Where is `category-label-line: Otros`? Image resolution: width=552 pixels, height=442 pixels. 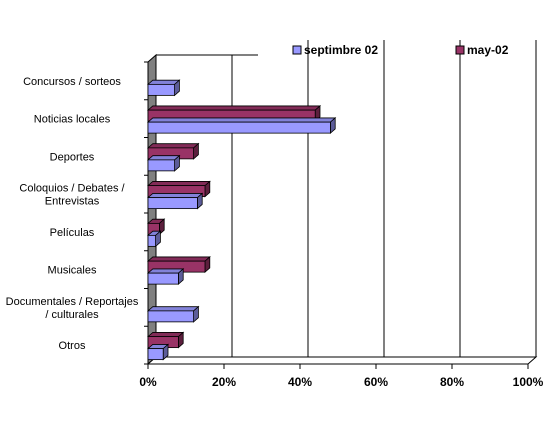 category-label-line: Otros is located at coordinates (72, 346).